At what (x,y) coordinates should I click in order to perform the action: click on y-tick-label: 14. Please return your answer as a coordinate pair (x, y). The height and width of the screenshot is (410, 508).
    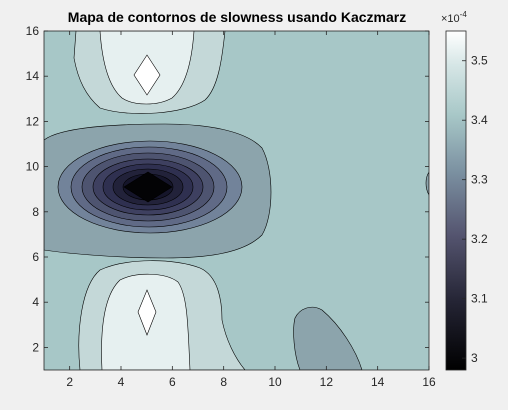
    Looking at the image, I should click on (33, 76).